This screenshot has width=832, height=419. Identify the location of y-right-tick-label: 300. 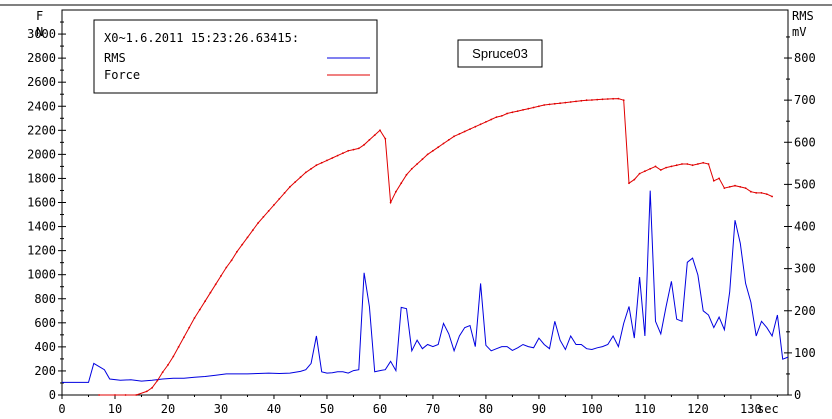
(805, 269).